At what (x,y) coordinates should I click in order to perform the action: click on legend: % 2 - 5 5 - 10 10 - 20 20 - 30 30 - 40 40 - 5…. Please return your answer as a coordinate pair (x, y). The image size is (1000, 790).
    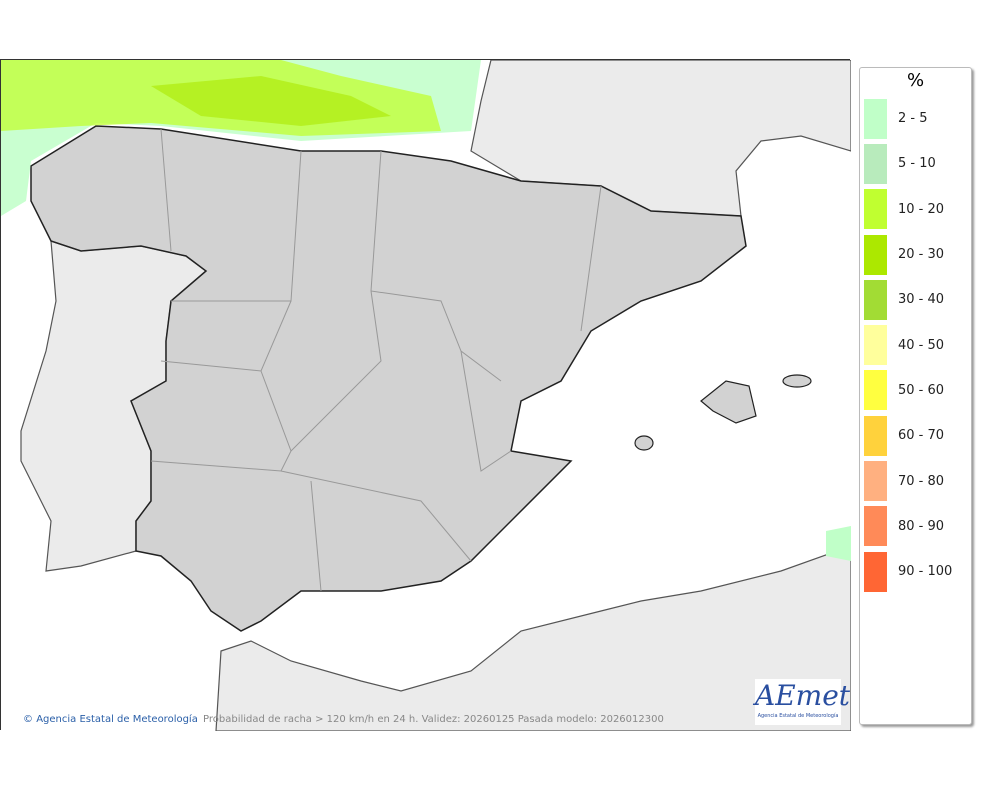
    Looking at the image, I should click on (915, 396).